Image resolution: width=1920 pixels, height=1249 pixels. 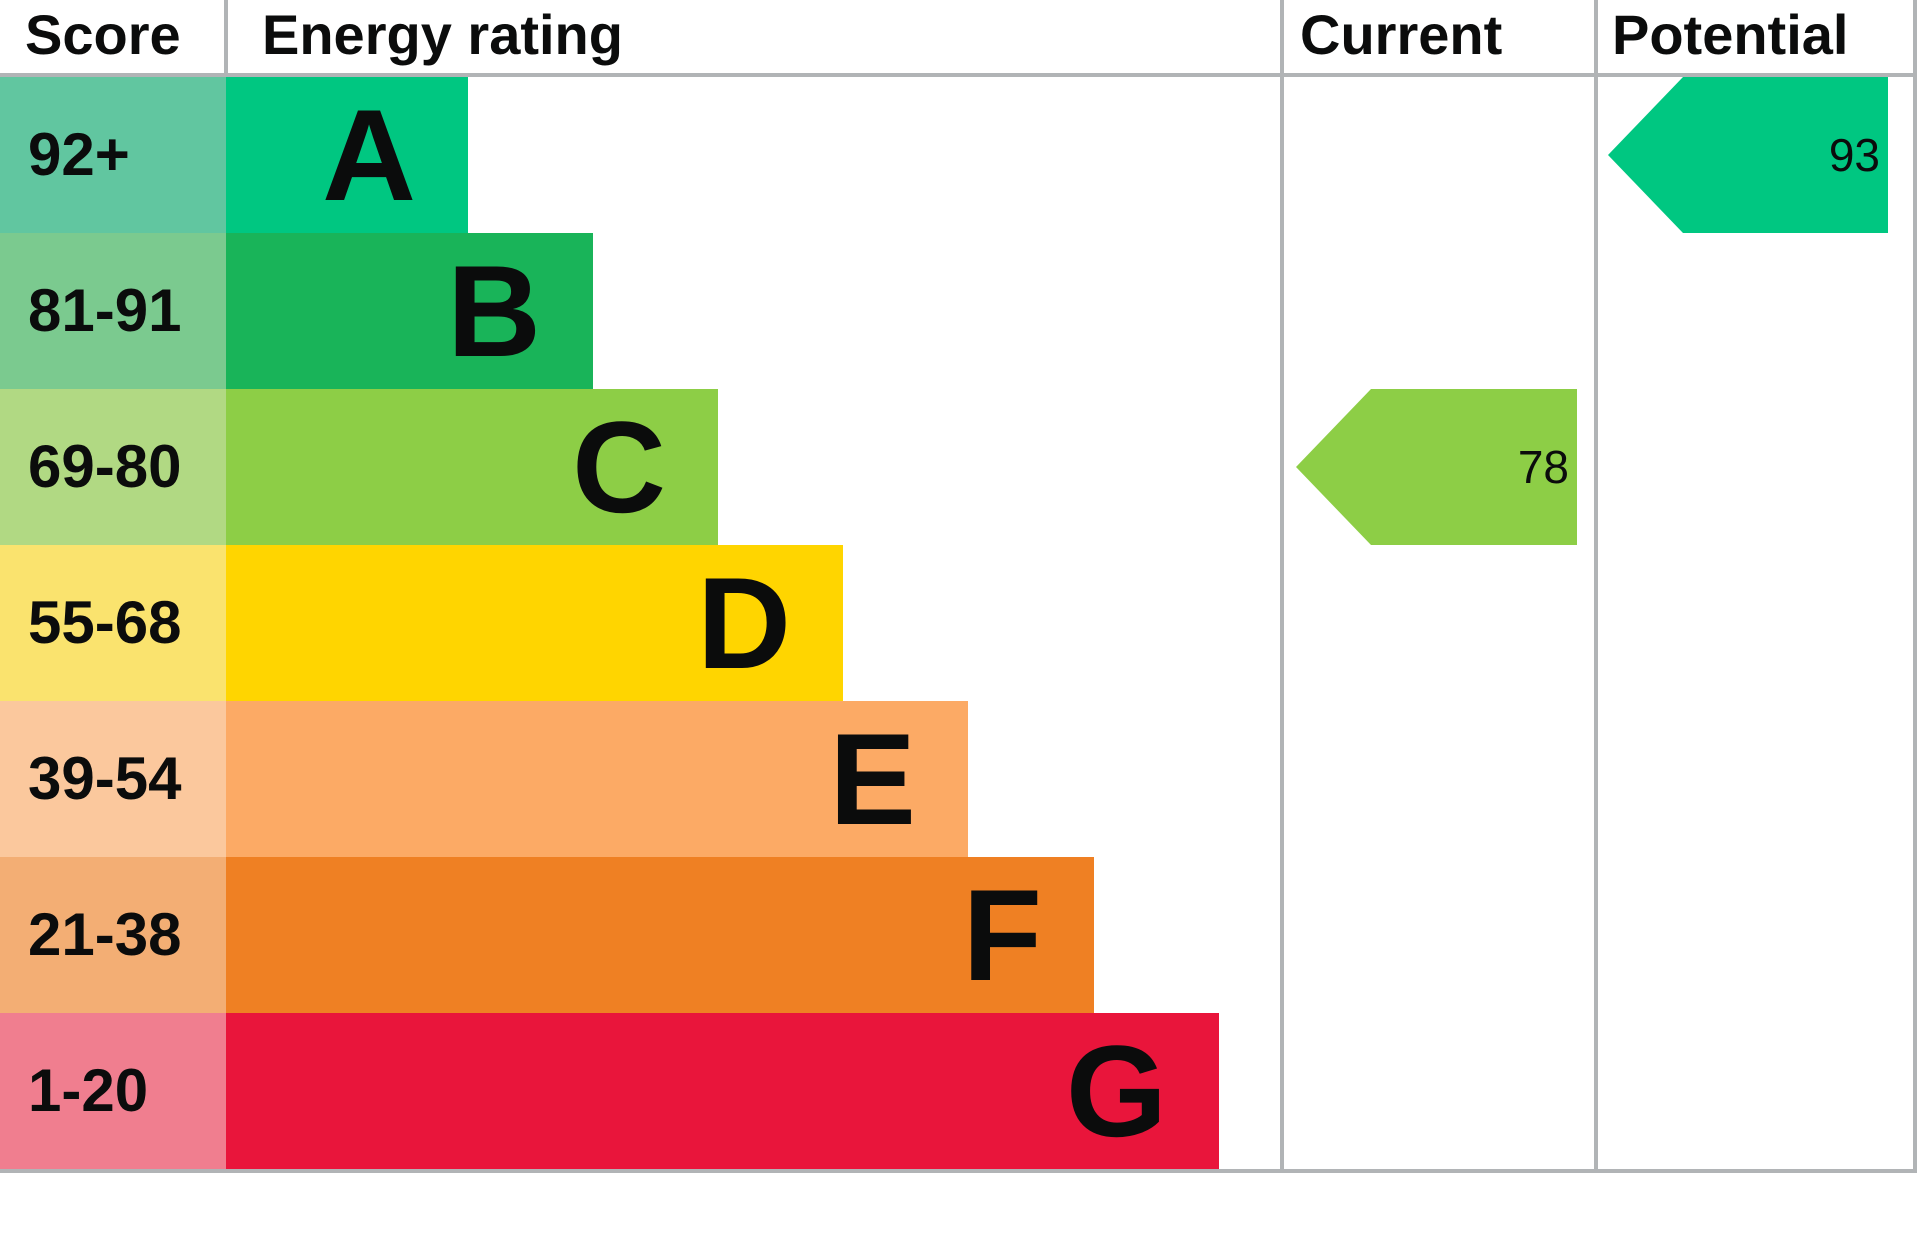 I want to click on band-letter-b: B, so click(x=494, y=311).